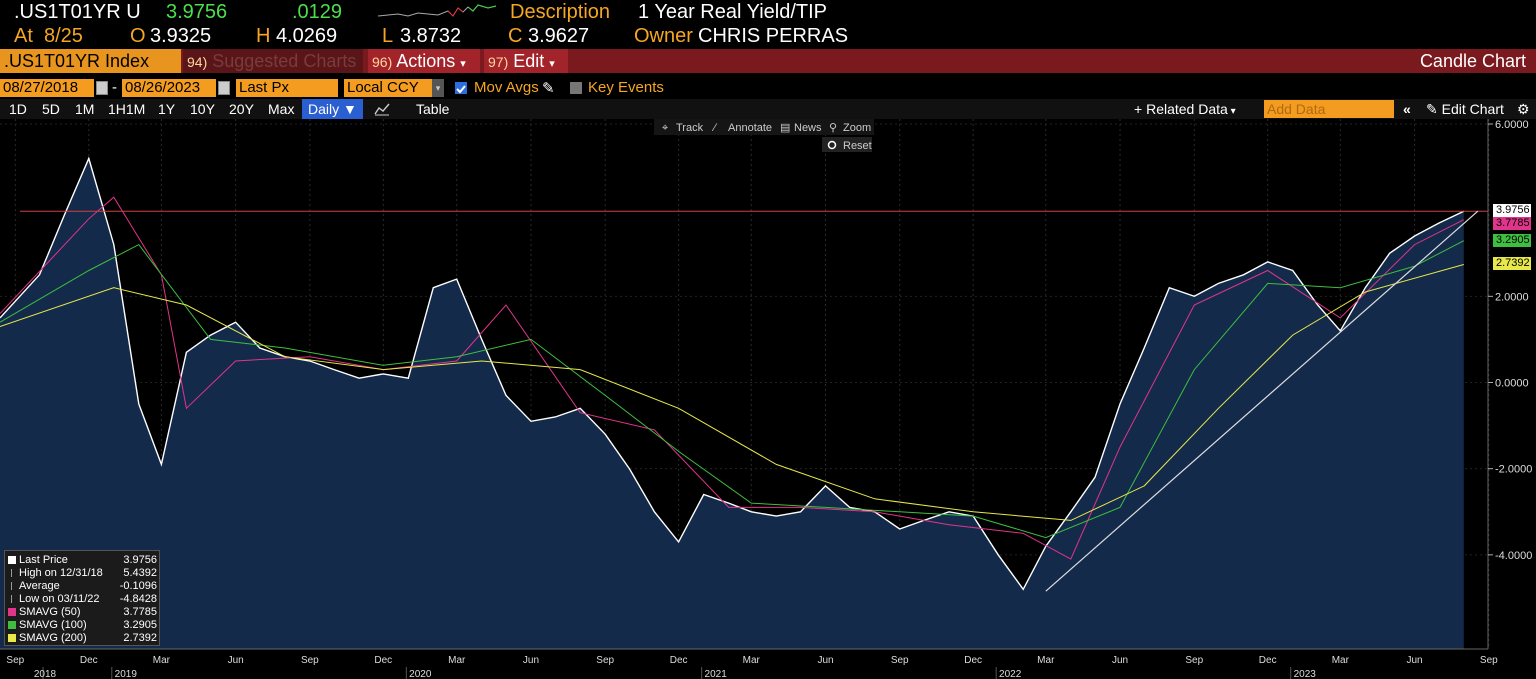 The width and height of the screenshot is (1536, 679). What do you see at coordinates (576, 88) in the screenshot?
I see `key-events-checkbox` at bounding box center [576, 88].